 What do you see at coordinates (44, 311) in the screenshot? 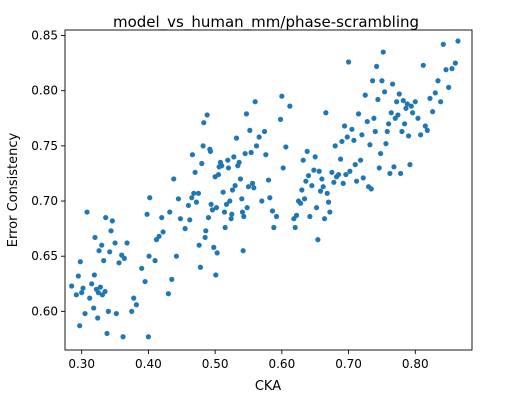
I see `y-tick-label: 0.60` at bounding box center [44, 311].